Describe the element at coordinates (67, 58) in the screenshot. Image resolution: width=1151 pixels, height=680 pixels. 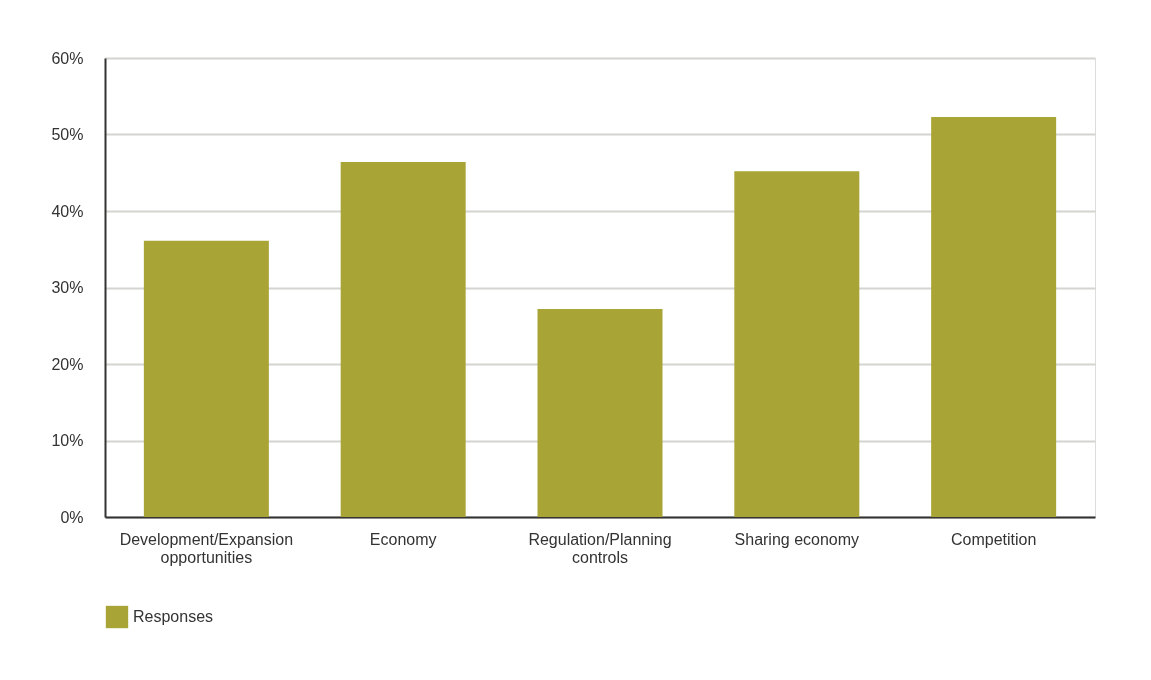
I see `y-tick-label: 60%` at that location.